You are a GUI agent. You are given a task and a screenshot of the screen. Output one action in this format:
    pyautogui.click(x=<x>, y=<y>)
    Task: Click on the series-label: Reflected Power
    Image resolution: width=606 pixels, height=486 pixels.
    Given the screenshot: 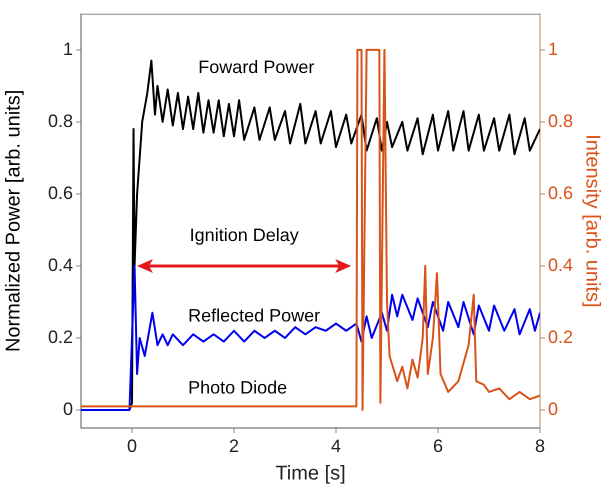 What is the action you would take?
    pyautogui.click(x=254, y=315)
    